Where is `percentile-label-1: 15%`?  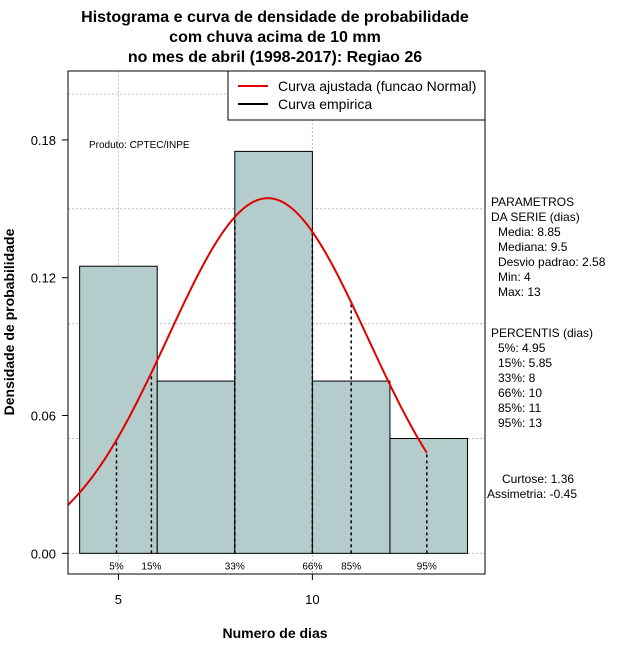
percentile-label-1: 15% is located at coordinates (151, 566).